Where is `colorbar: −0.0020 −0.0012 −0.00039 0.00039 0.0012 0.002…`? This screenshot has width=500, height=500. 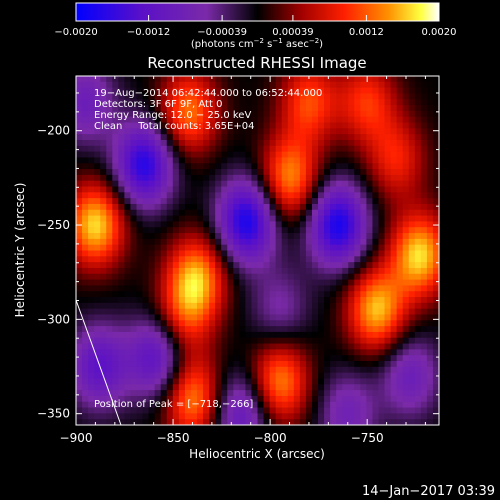 colorbar: −0.0020 −0.0012 −0.00039 0.00039 0.0012 0.002… is located at coordinates (255, 26).